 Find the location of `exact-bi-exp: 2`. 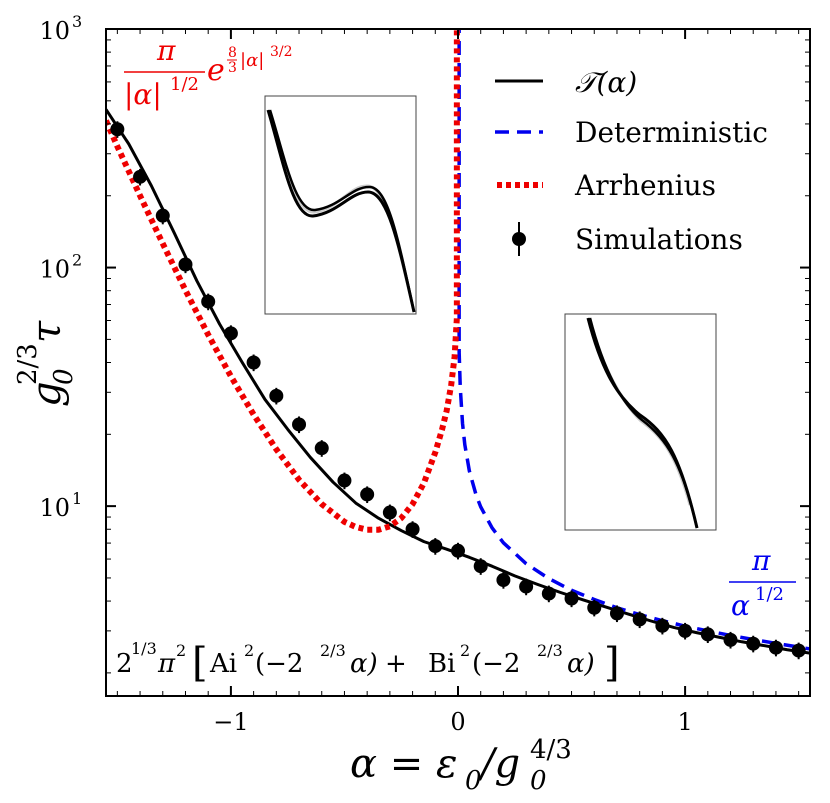

exact-bi-exp: 2 is located at coordinates (465, 650).